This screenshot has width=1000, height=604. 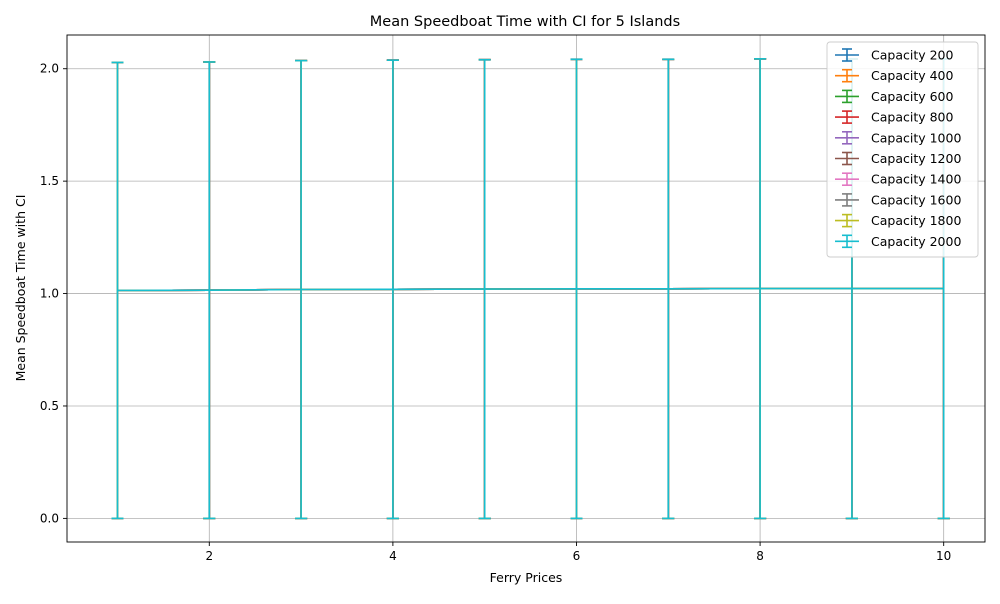 I want to click on legend-label: Capacity 2000, so click(x=916, y=241).